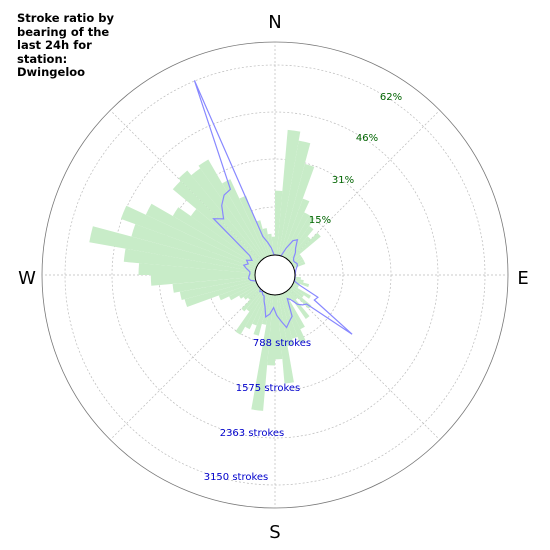 Image resolution: width=550 pixels, height=550 pixels. I want to click on direction-label: N, so click(274, 22).